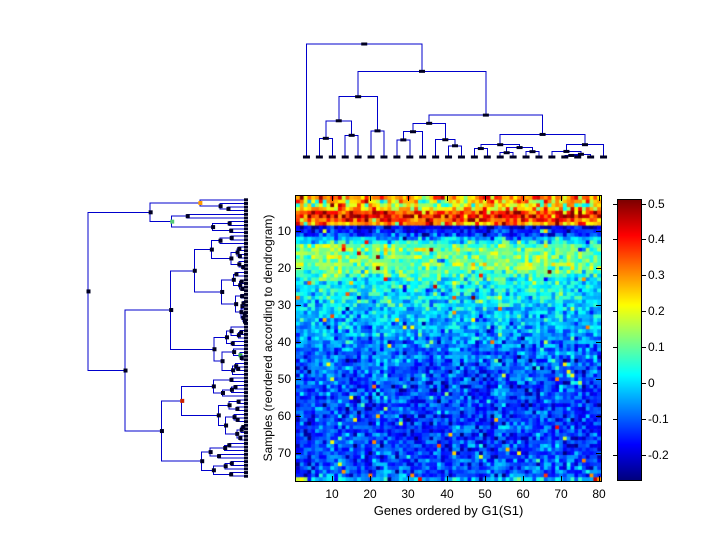  Describe the element at coordinates (656, 275) in the screenshot. I see `colorbar-tick-label: 0.3` at that location.